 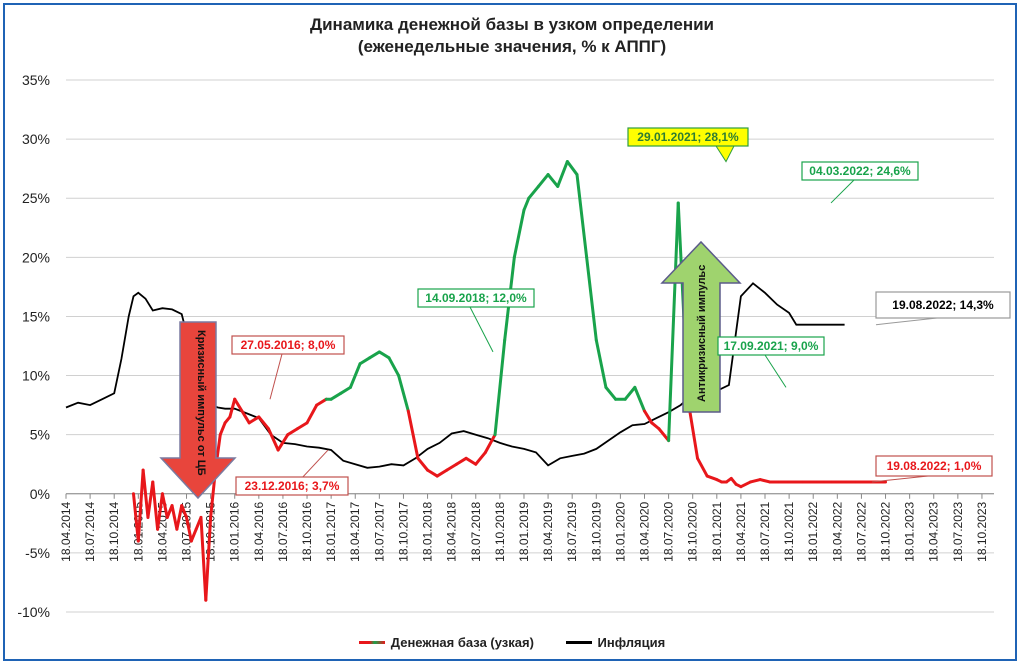 I want to click on annotation-label: 17.09.2021; 9,0%, so click(x=771, y=346).